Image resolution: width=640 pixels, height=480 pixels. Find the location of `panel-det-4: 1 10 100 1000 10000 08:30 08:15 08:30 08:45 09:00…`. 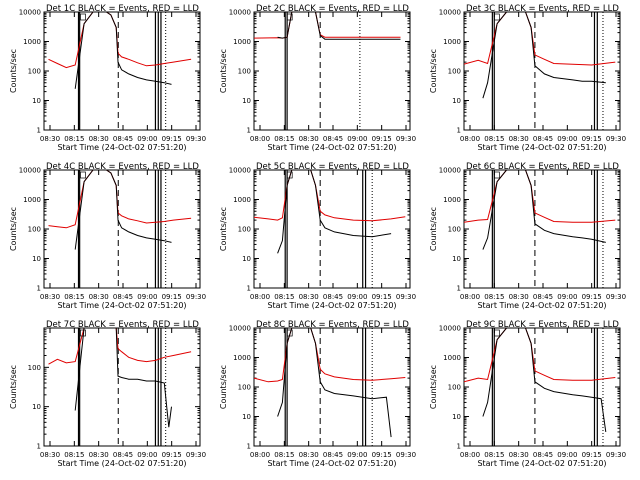

panel-det-4: 1 10 100 1000 10000 08:30 08:15 08:30 08:45 09:00… is located at coordinates (107, 236).